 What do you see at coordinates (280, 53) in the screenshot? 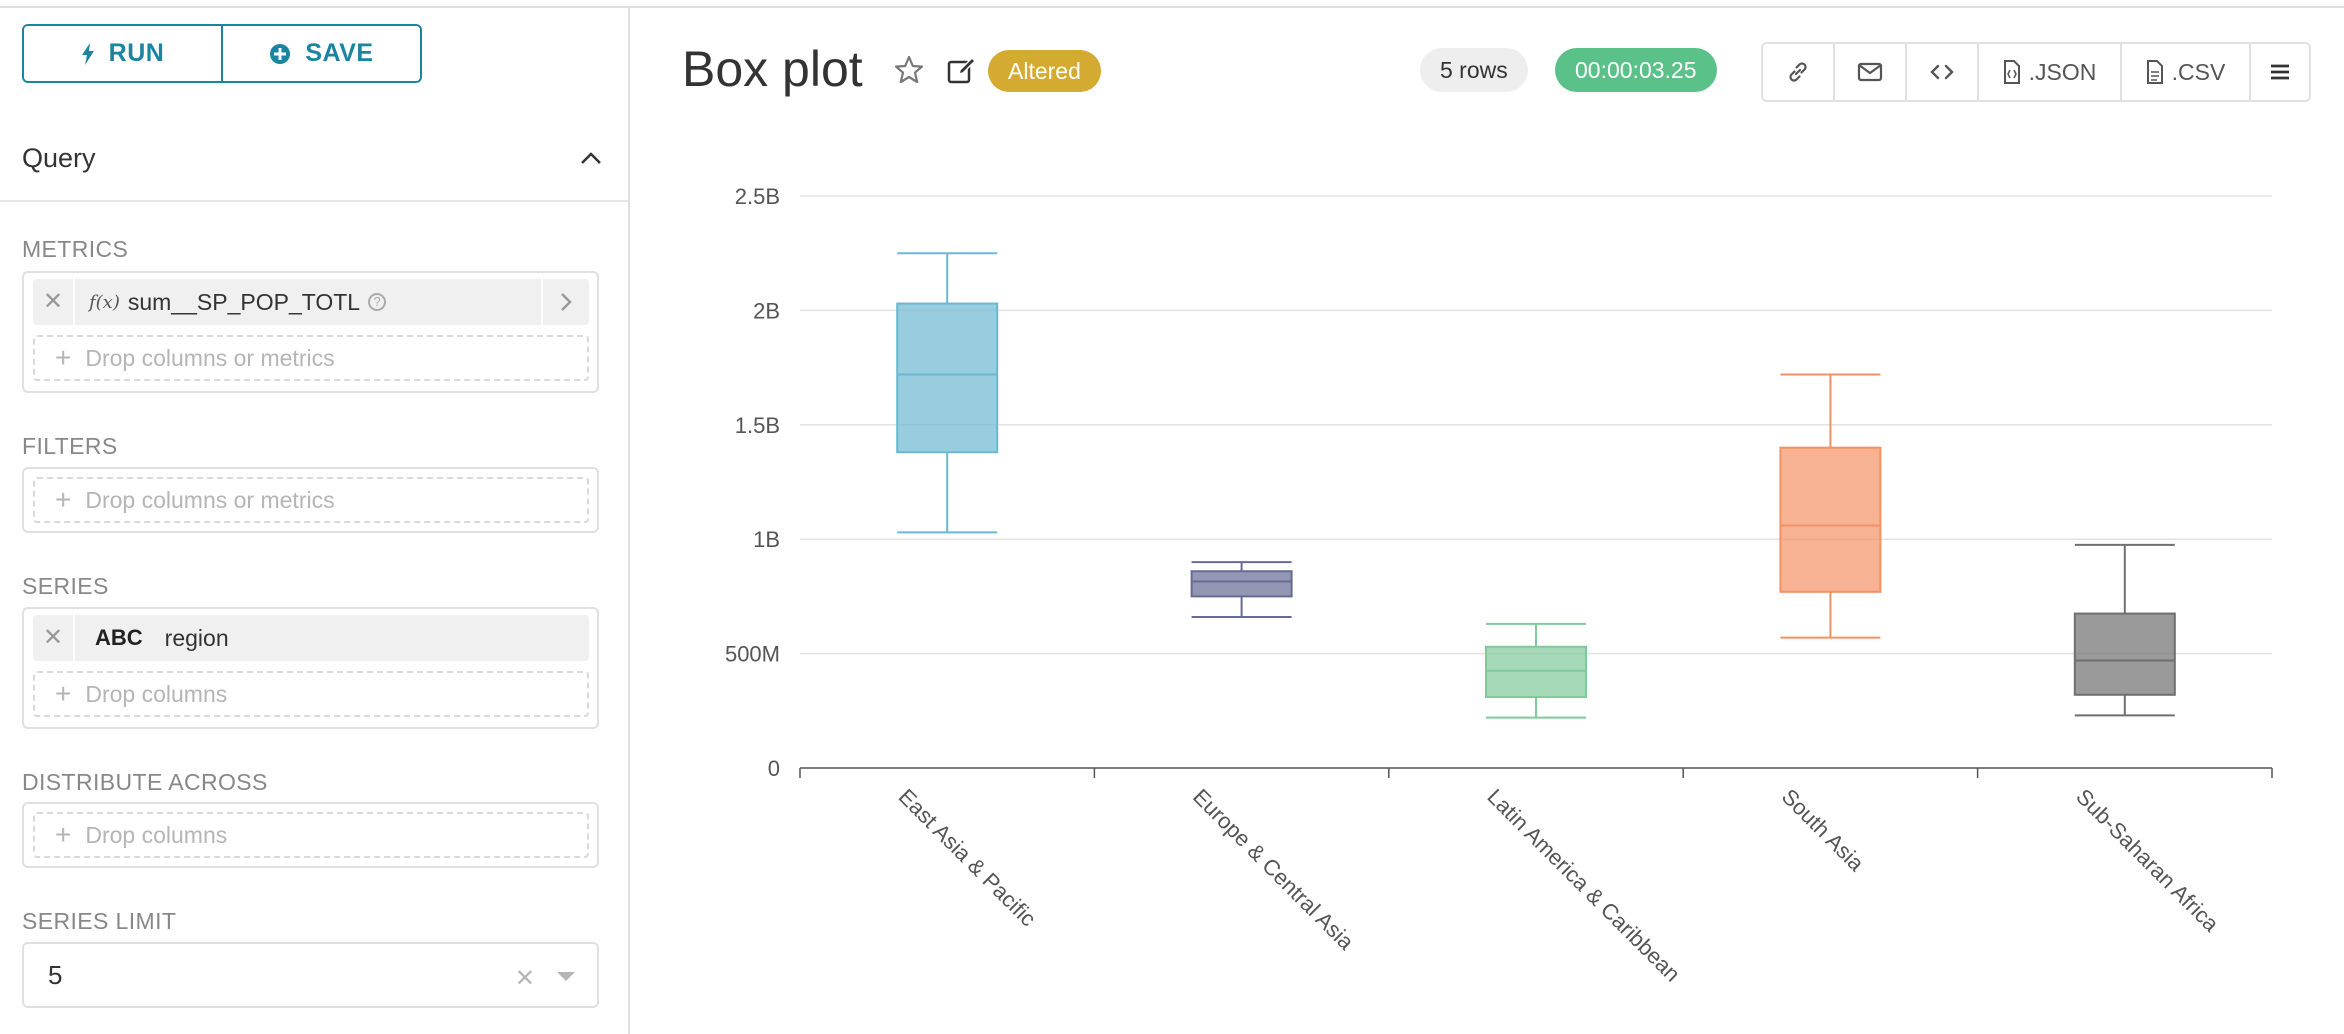
I see `plus-circle-icon` at bounding box center [280, 53].